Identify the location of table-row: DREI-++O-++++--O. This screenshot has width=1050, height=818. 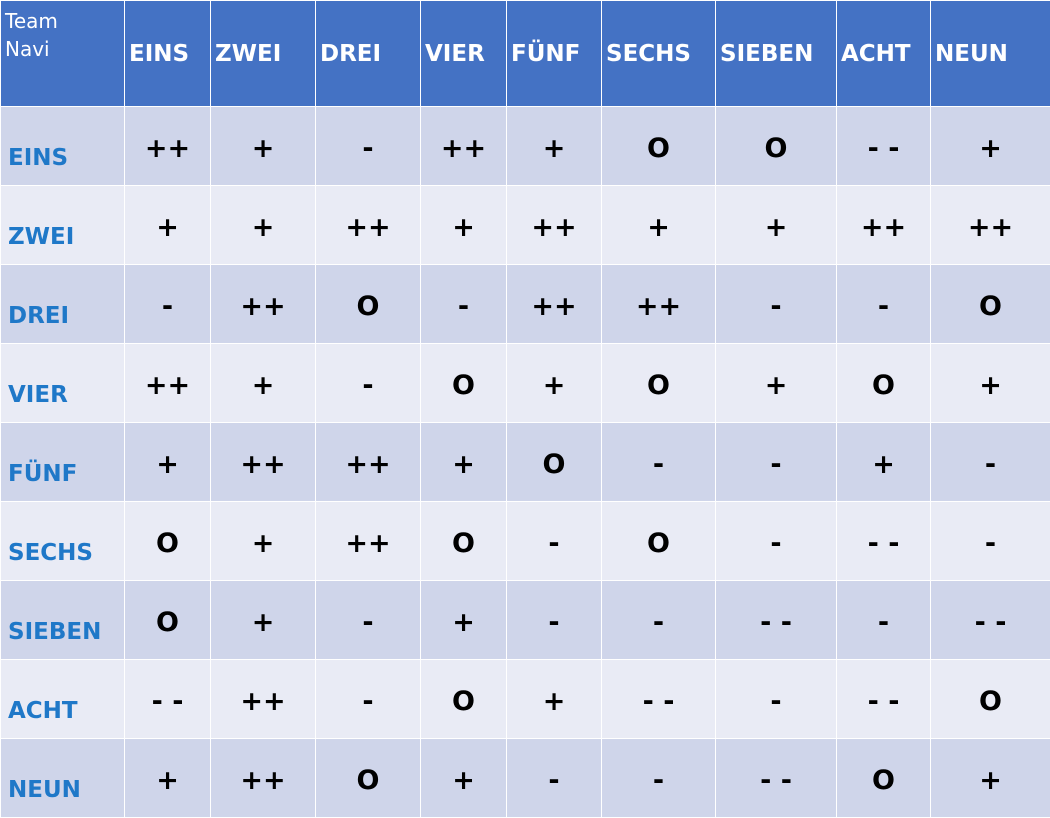
(525, 304).